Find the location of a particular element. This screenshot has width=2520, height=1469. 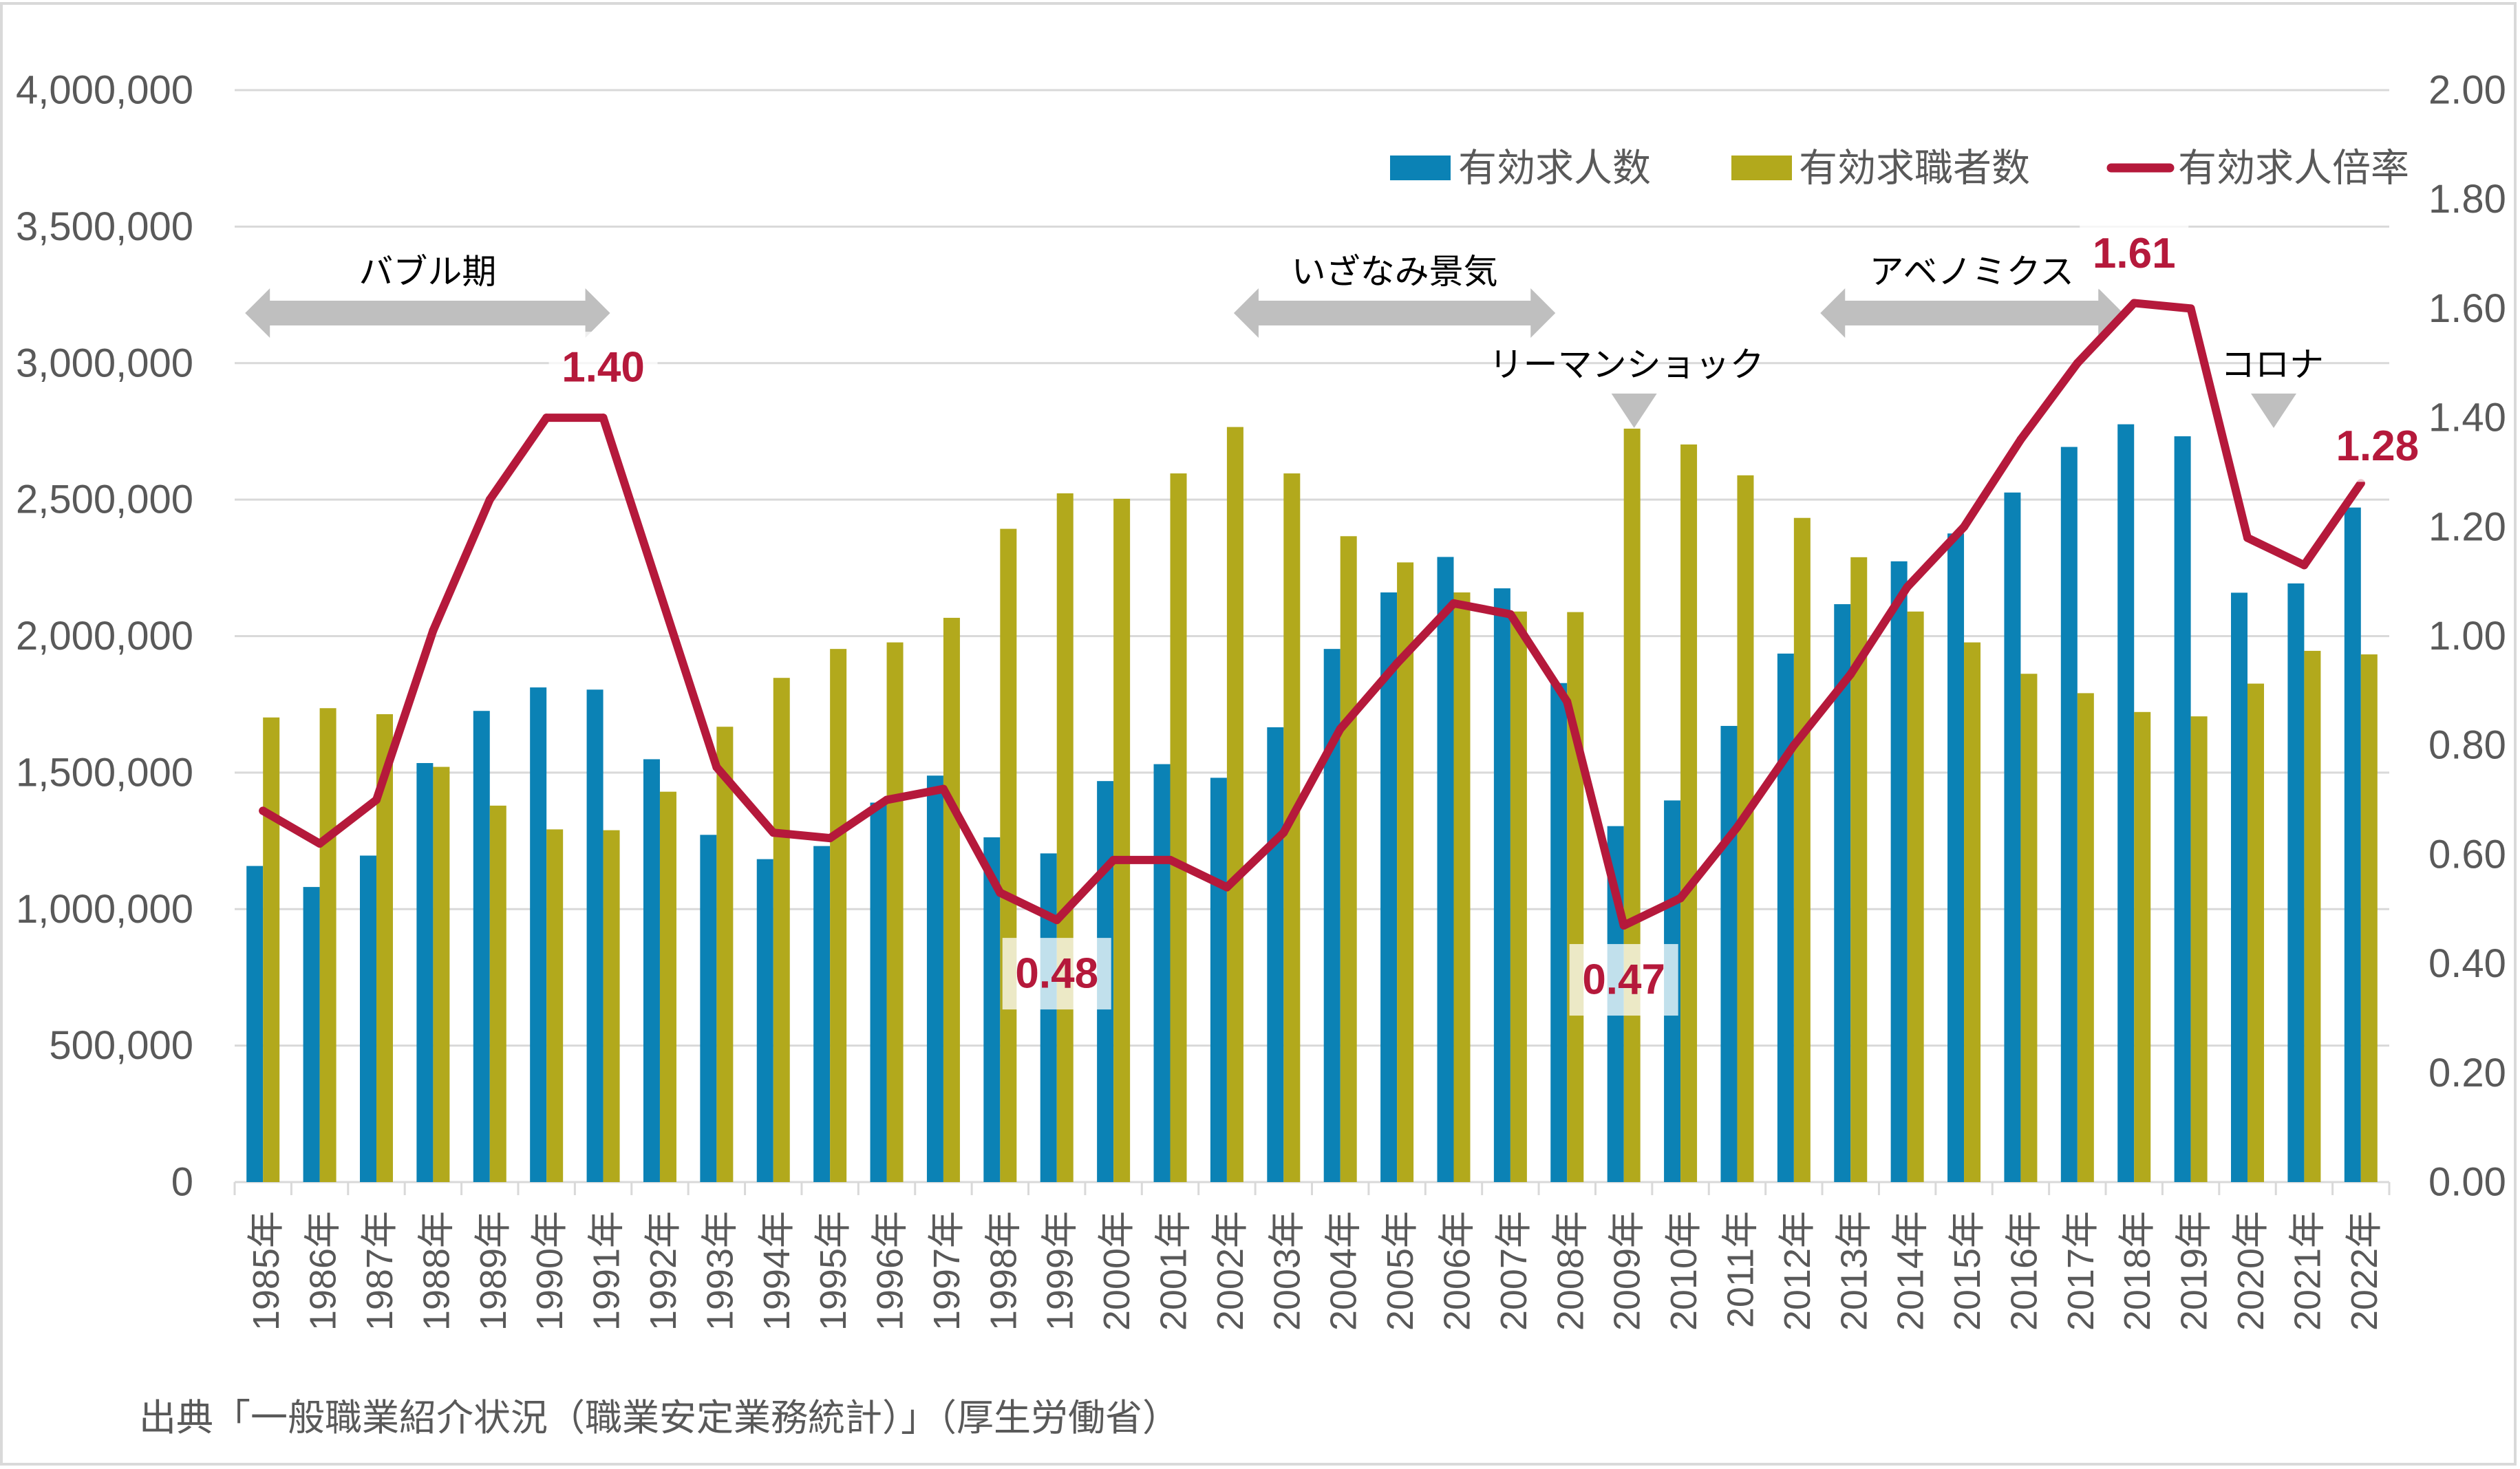

y-right-tick-label: 0.40 is located at coordinates (2467, 963).